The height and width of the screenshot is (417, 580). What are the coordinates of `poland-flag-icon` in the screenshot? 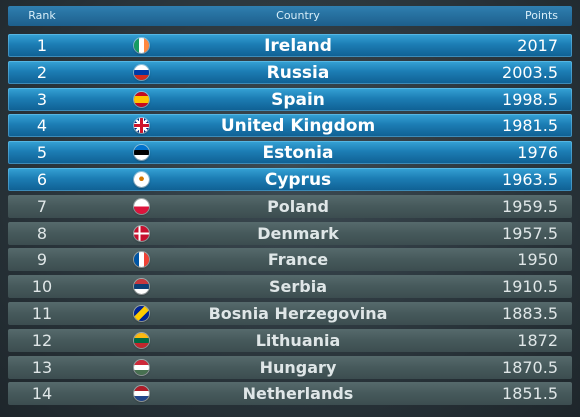 It's located at (141, 206).